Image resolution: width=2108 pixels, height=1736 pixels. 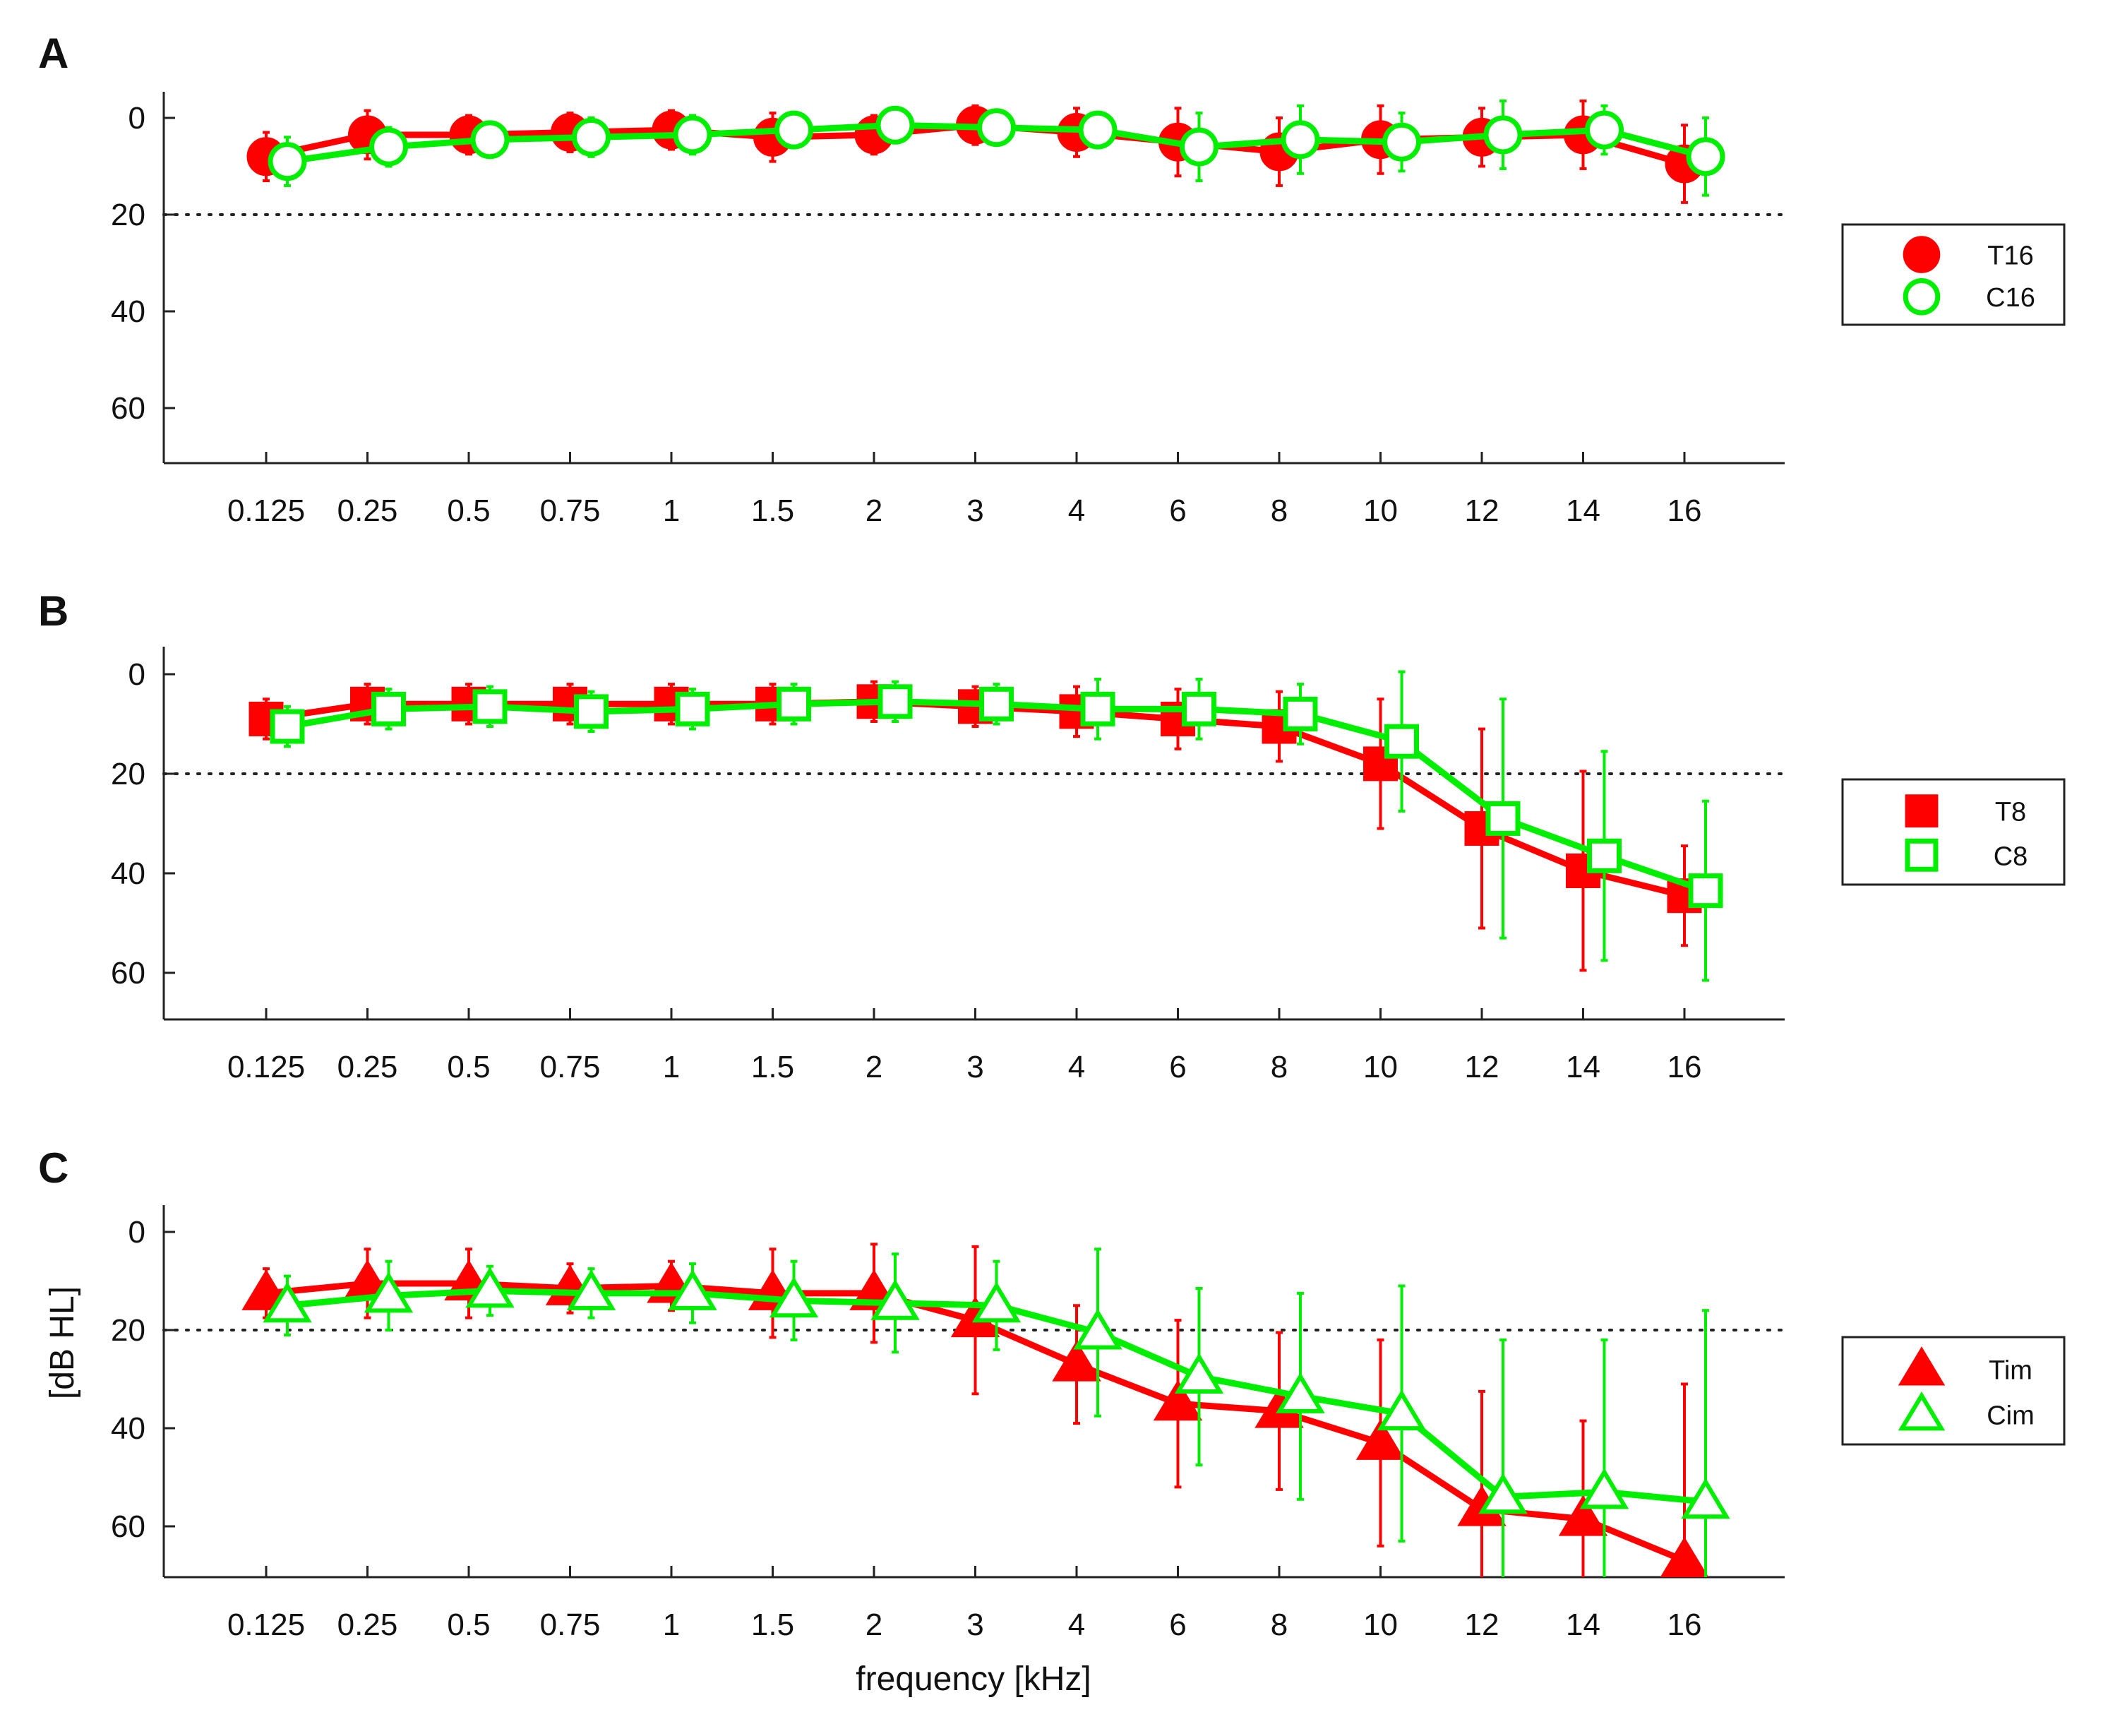 What do you see at coordinates (53, 611) in the screenshot?
I see `panel-letter: B` at bounding box center [53, 611].